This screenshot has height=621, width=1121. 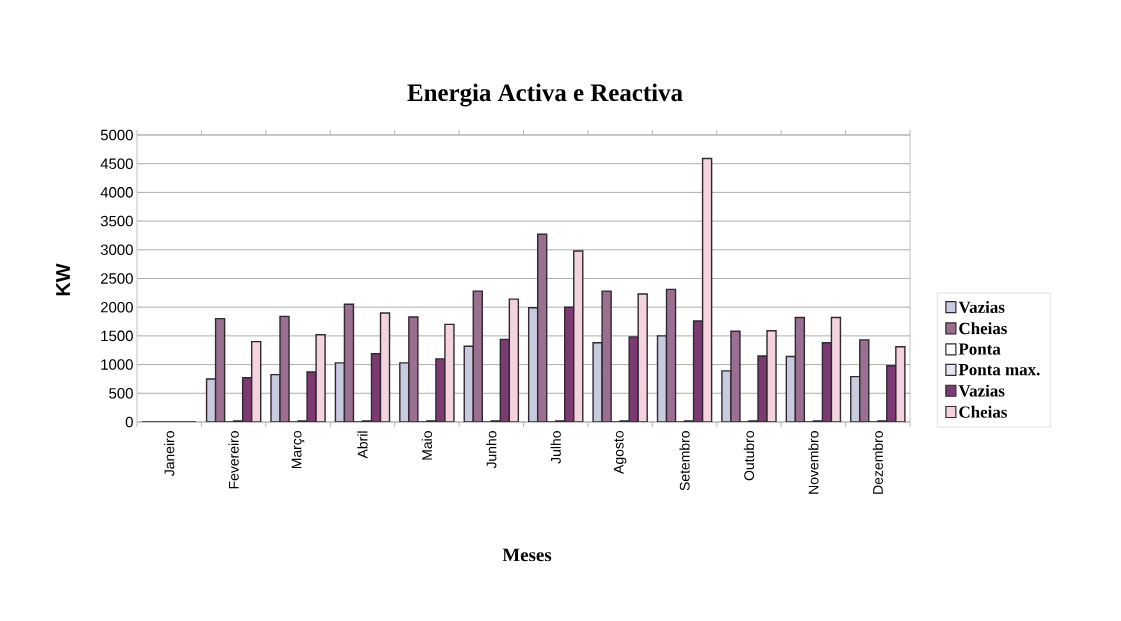 I want to click on x-tick-label: Junho, so click(x=491, y=450).